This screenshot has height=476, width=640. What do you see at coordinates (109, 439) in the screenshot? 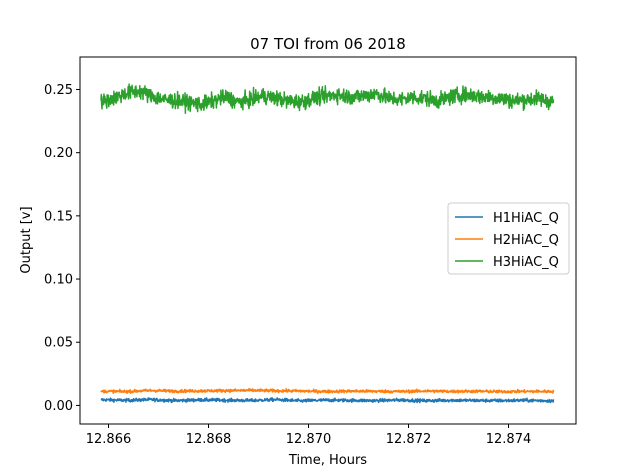
I see `x-tick-label: 12.866` at bounding box center [109, 439].